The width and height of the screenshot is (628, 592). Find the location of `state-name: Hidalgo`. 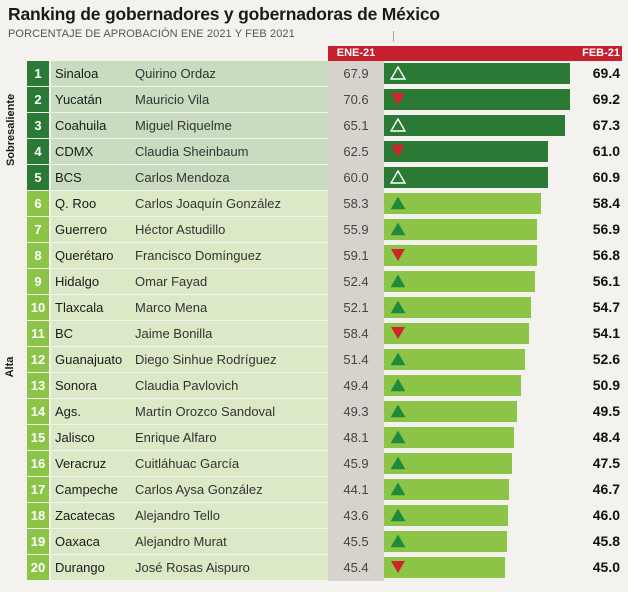

state-name: Hidalgo is located at coordinates (91, 281).